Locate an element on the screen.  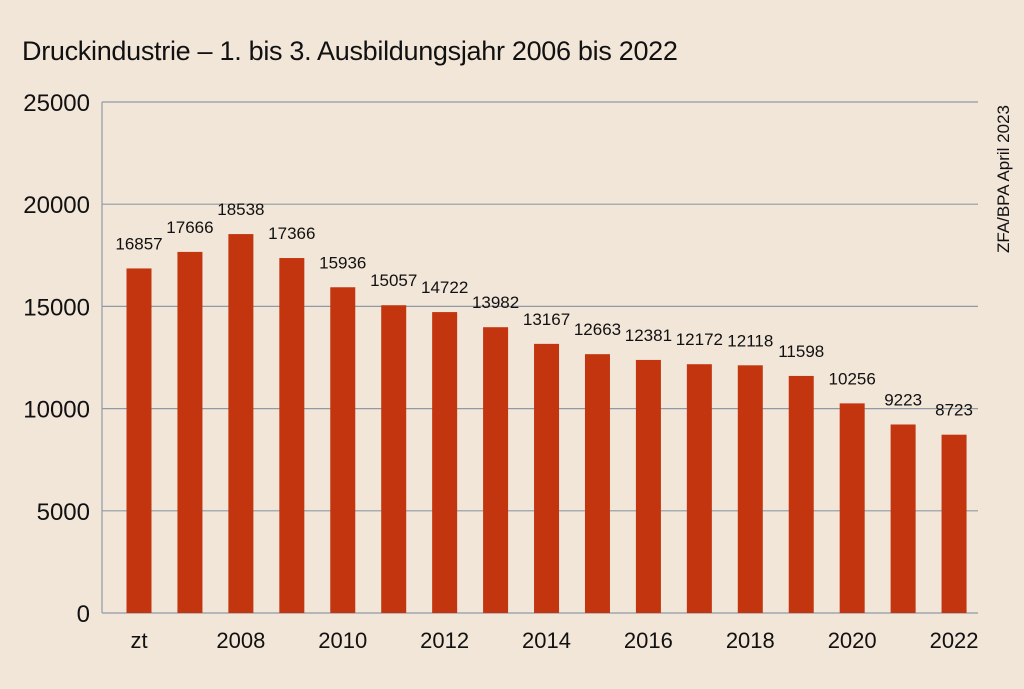
data-label: 13982 is located at coordinates (495, 302).